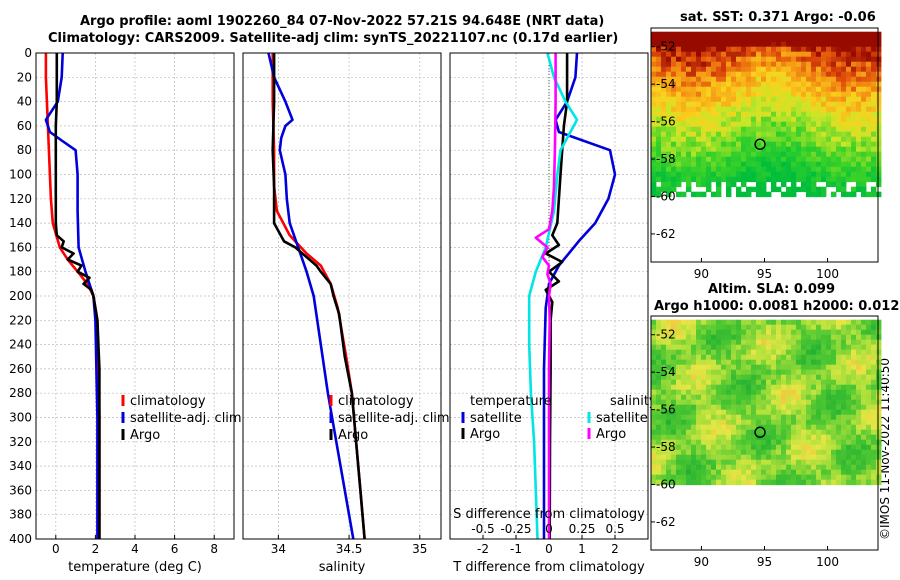 The width and height of the screenshot is (900, 580). What do you see at coordinates (615, 549) in the screenshot?
I see `x-tick-label: 2` at bounding box center [615, 549].